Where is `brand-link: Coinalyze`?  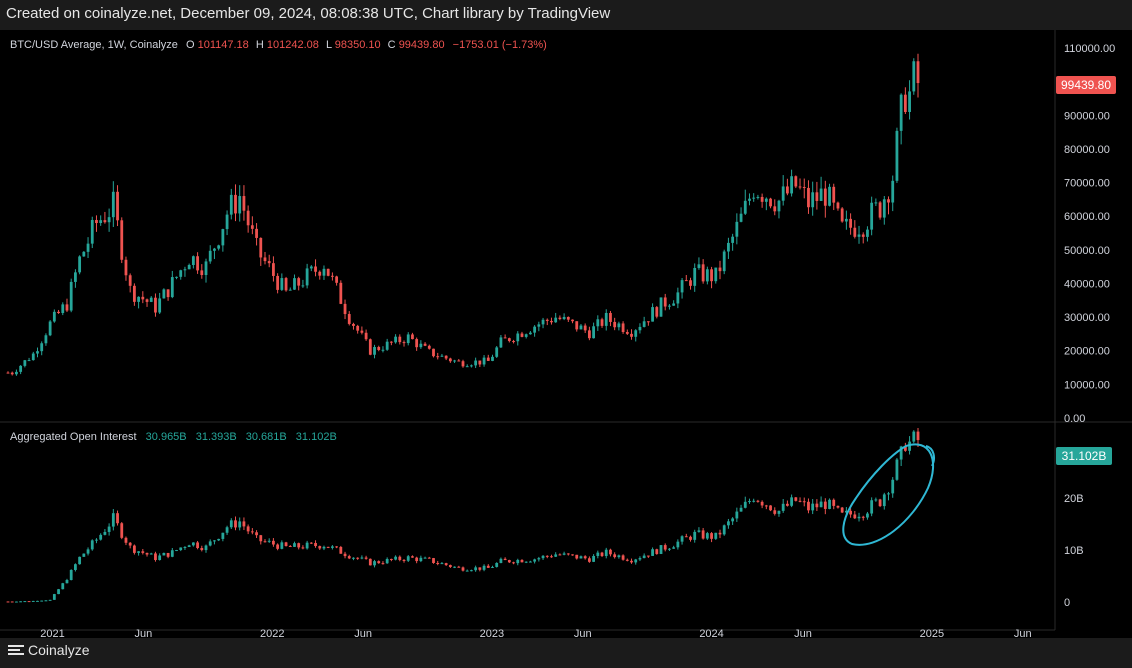 brand-link: Coinalyze is located at coordinates (48, 650).